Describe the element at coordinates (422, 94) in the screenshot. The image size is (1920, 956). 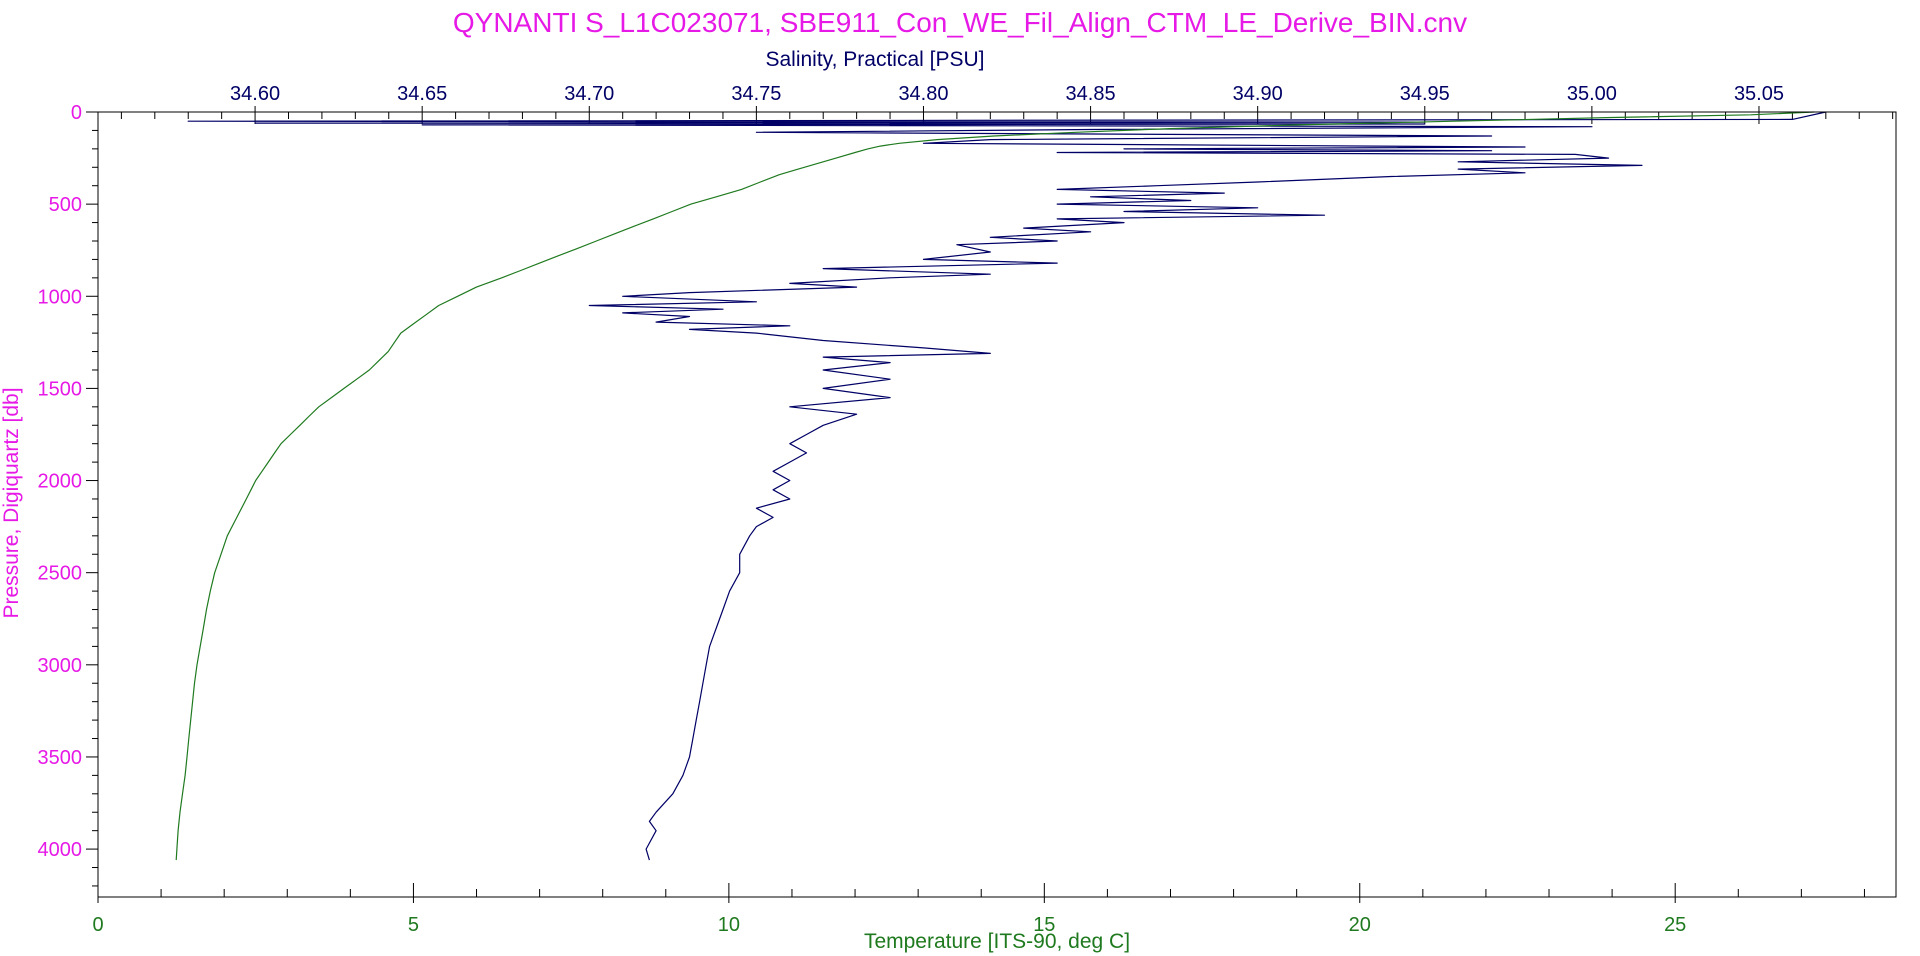
I see `salinity-tick-label: 34.65` at that location.